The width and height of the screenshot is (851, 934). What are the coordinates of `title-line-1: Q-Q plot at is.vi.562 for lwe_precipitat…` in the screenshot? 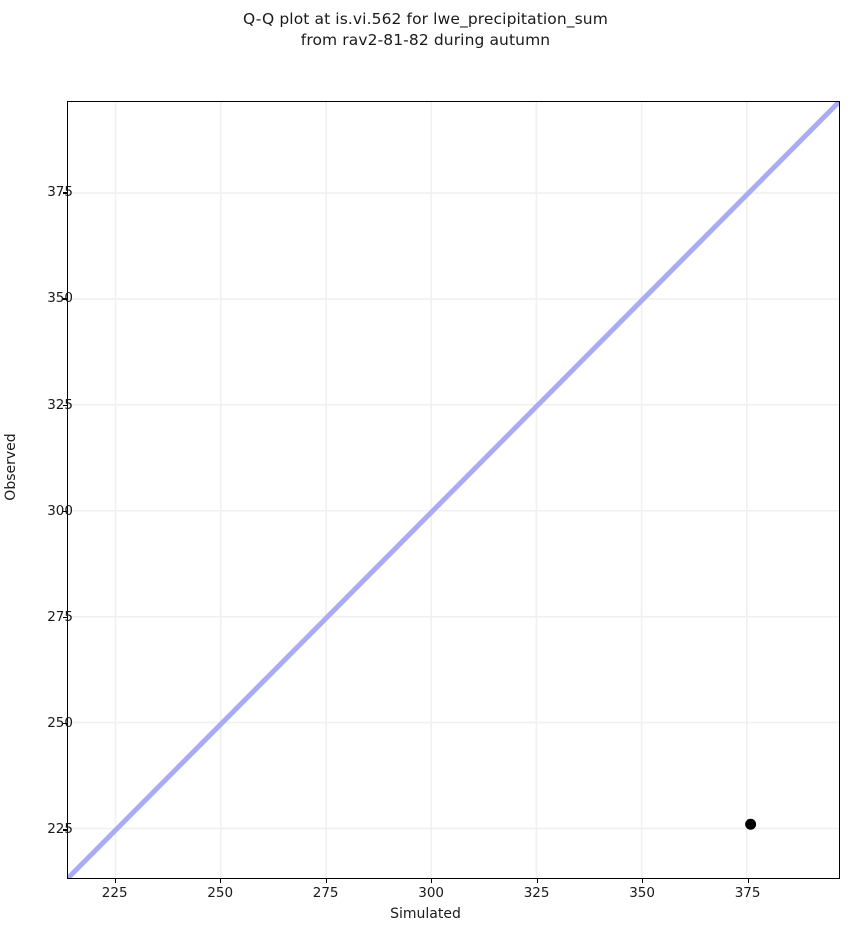 It's located at (425, 19).